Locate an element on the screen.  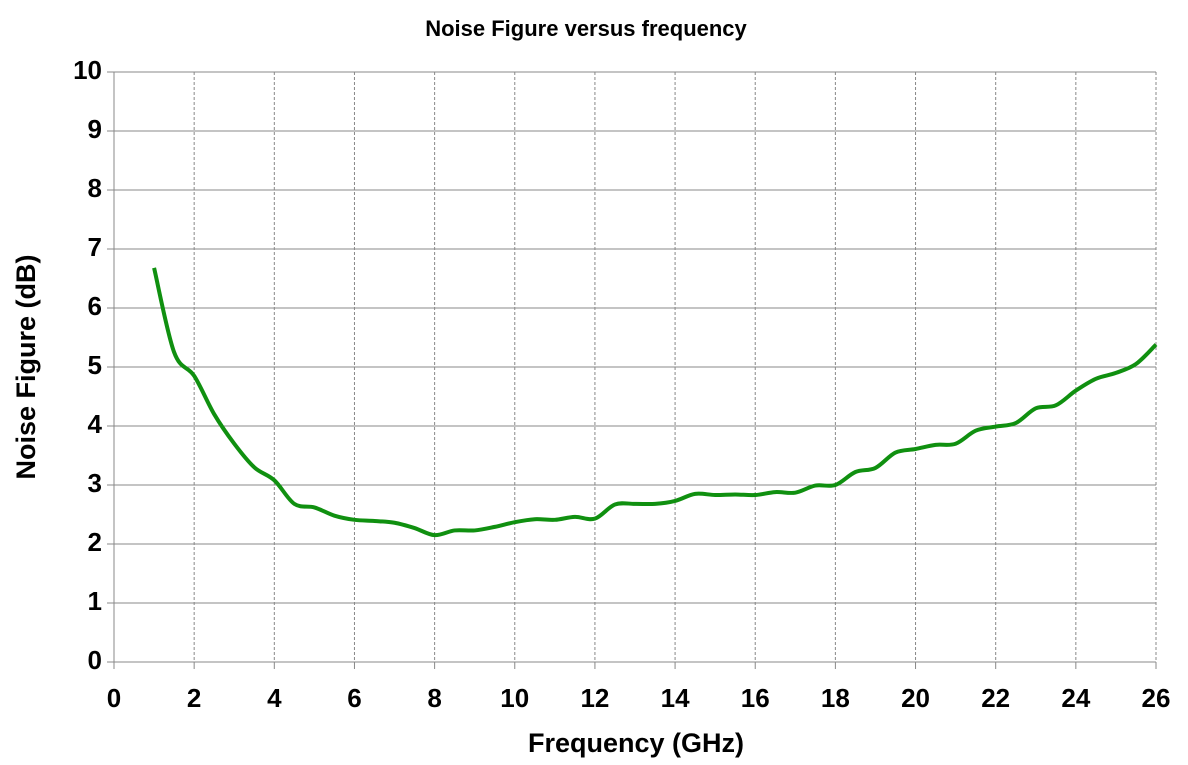
y-tick-label: 9 is located at coordinates (95, 129).